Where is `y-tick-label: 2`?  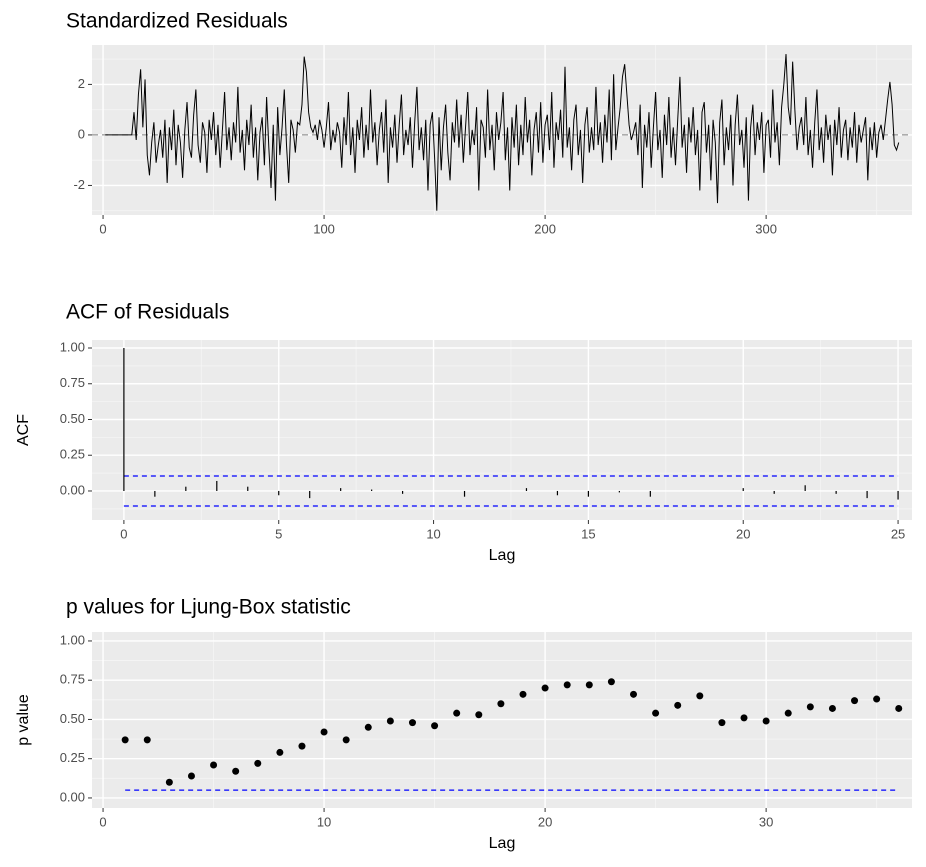 y-tick-label: 2 is located at coordinates (81, 83).